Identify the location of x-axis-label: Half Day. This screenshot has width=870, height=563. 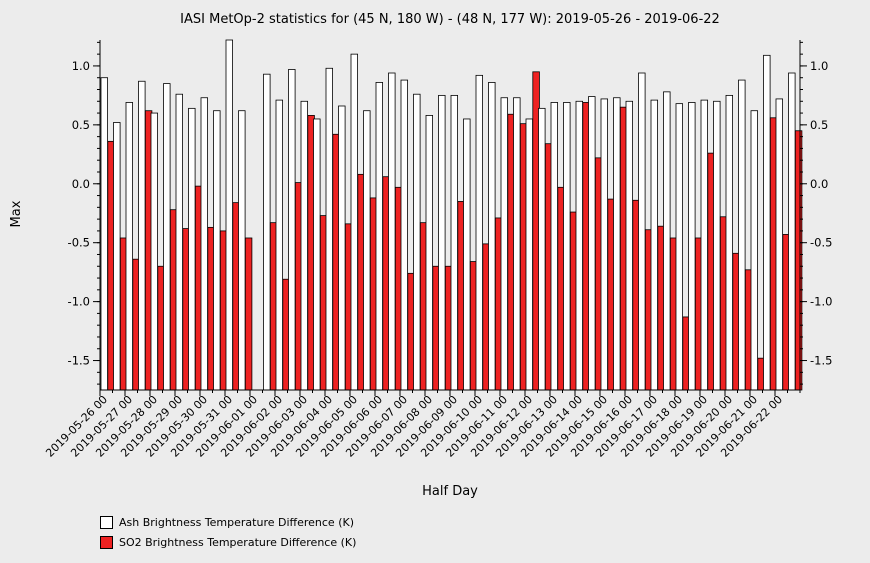
(450, 491).